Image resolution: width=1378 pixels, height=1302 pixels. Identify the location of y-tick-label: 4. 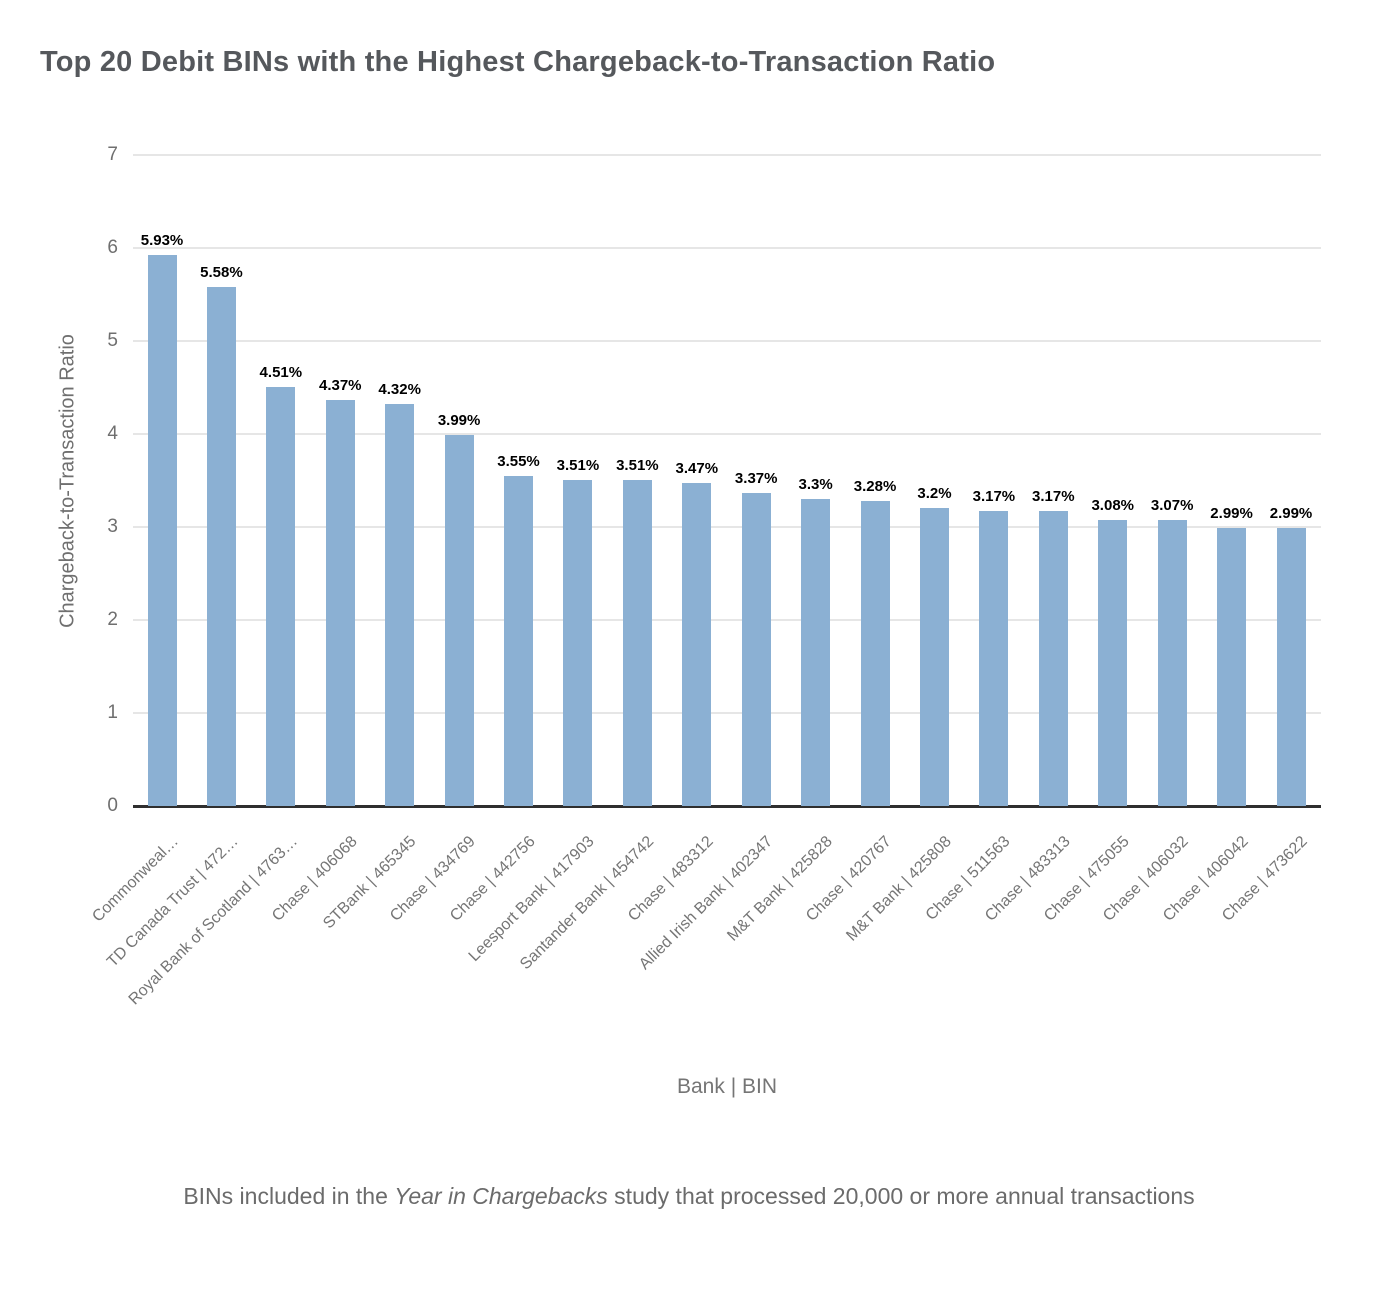
(112, 433).